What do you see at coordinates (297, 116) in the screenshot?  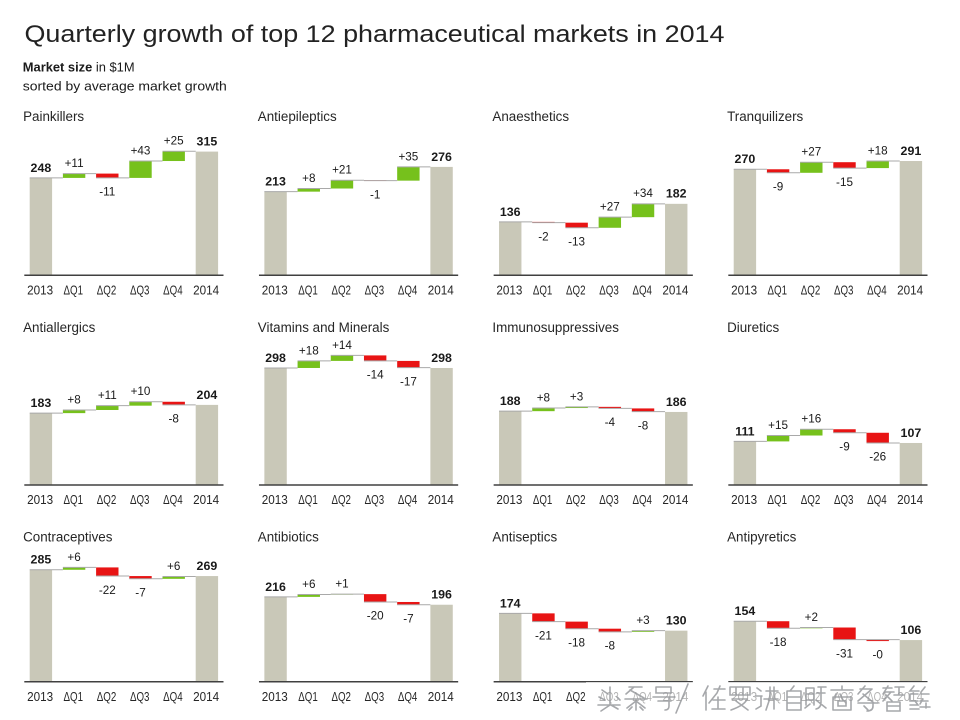 I see `svg-text: Antiepileptics` at bounding box center [297, 116].